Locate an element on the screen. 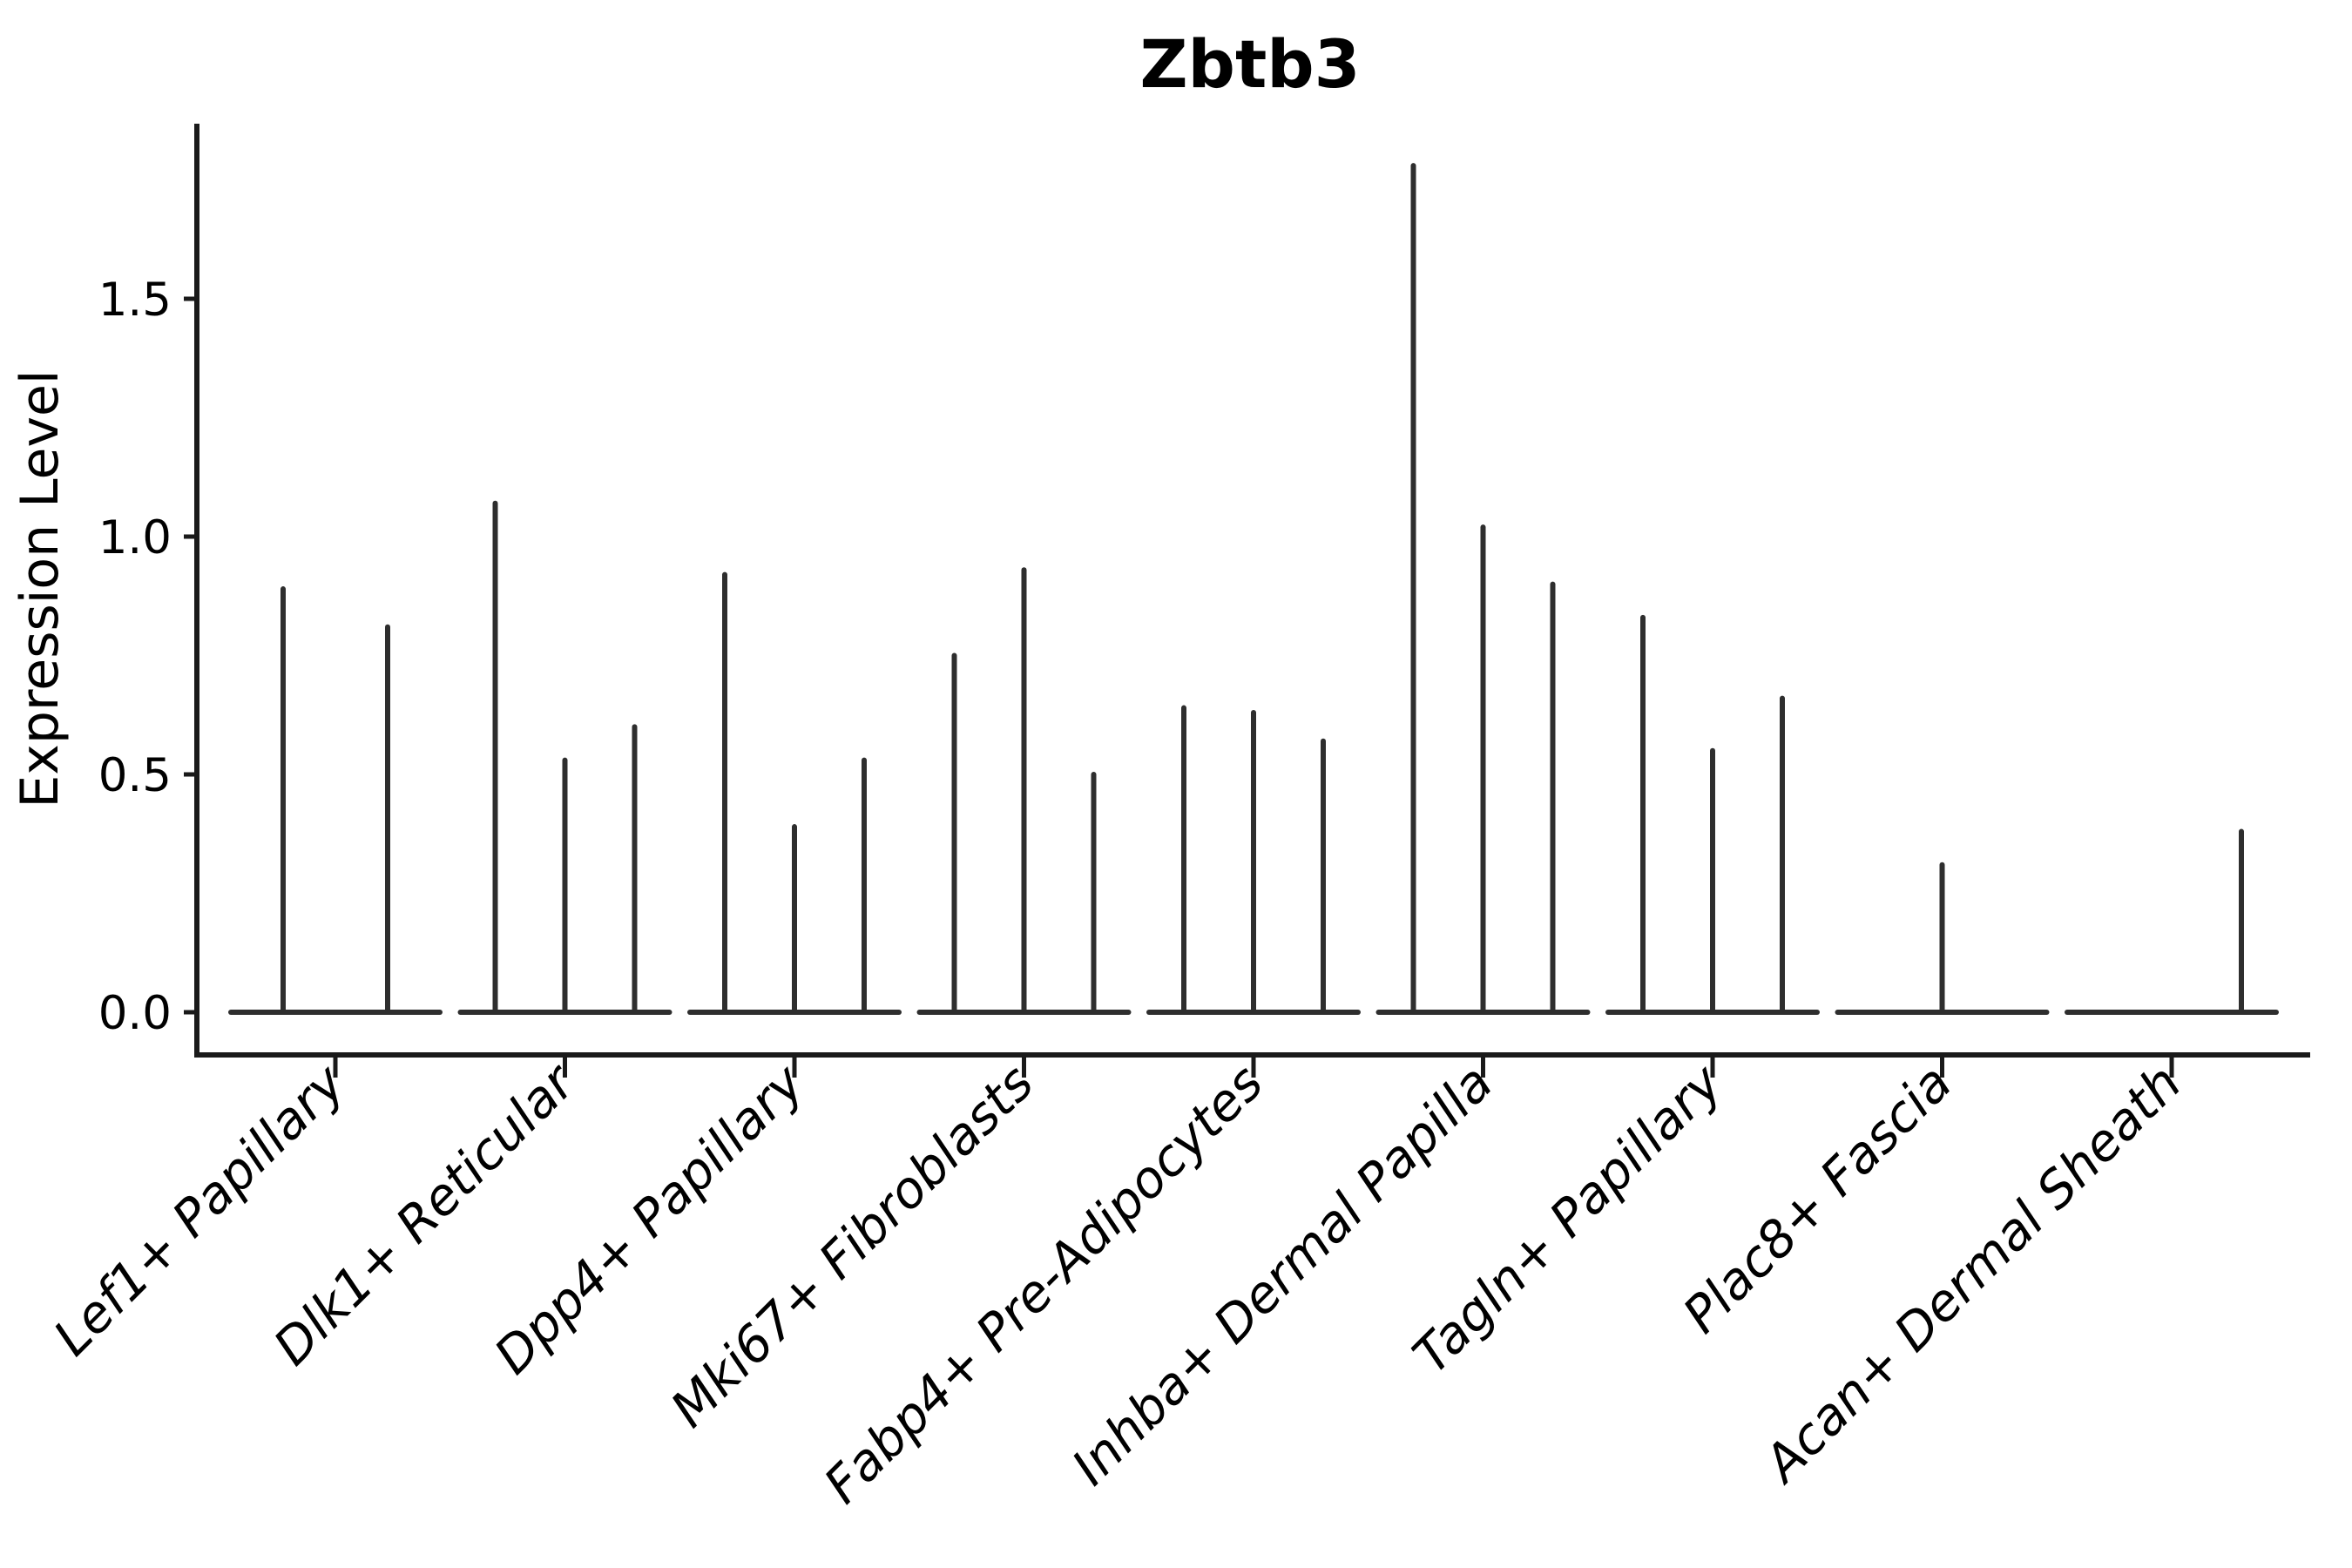 This screenshot has height=1568, width=2352. y-axis-ticks: 0.0 0.5 1.0 1.5 is located at coordinates (147, 657).